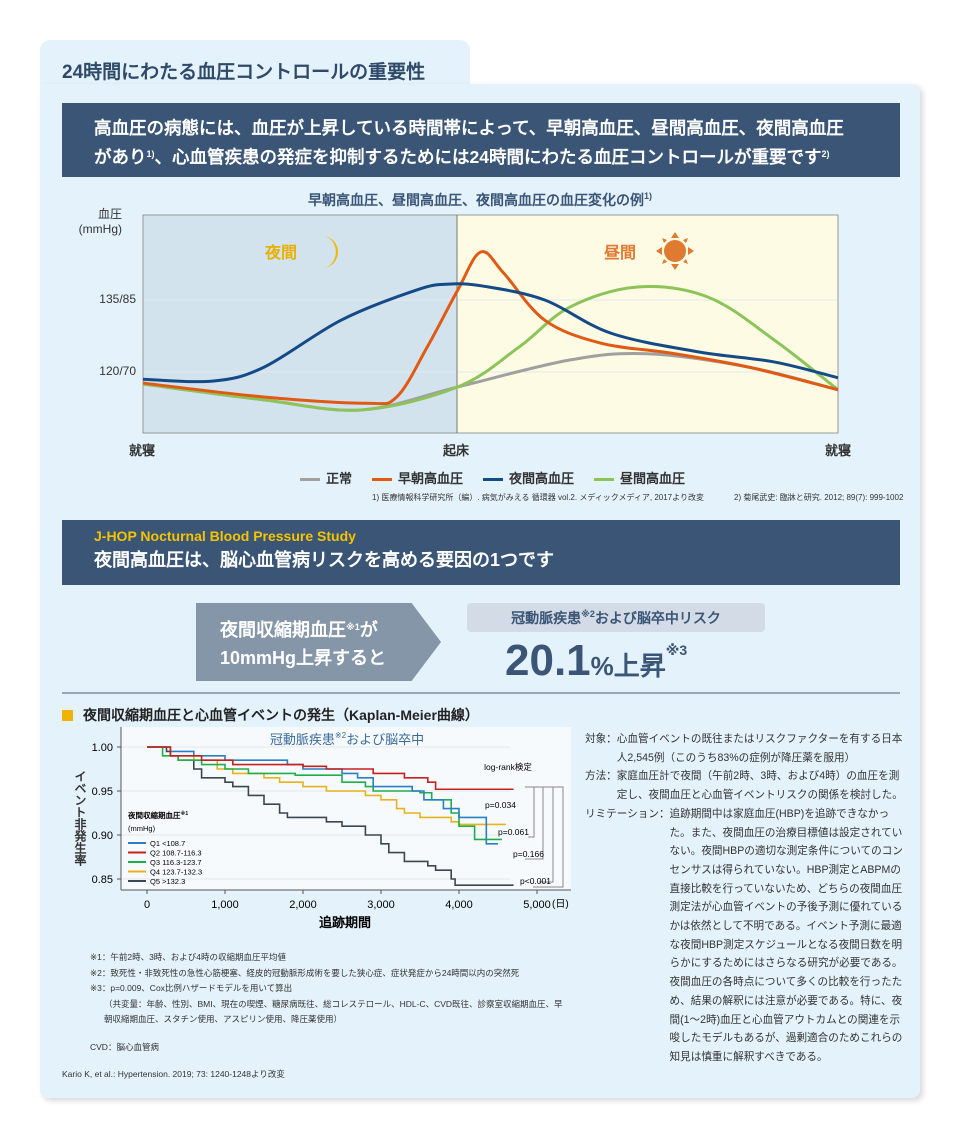  I want to click on km-legend-label: Q5 >132.3, so click(167, 881).